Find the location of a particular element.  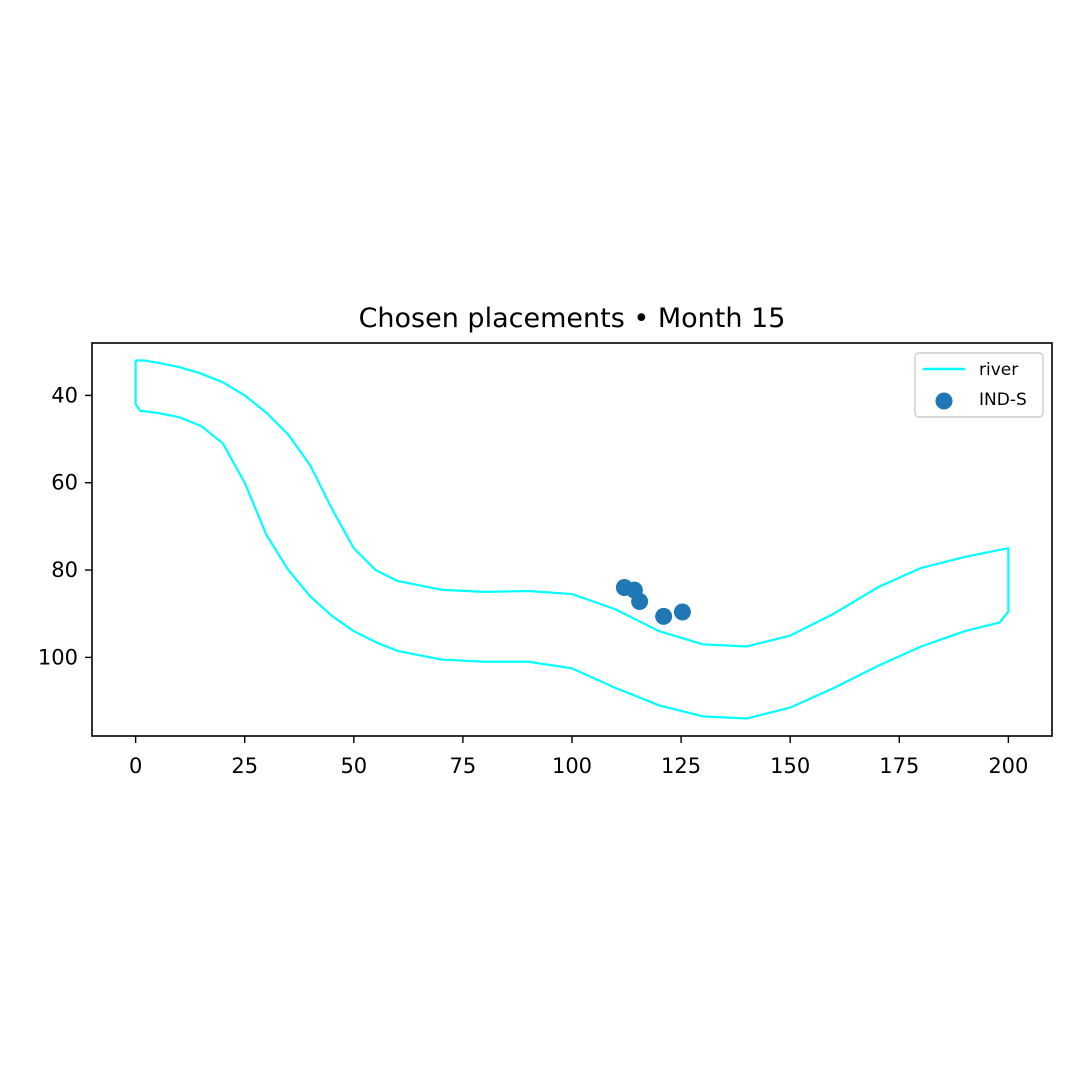

y-tick-label: 100 is located at coordinates (58, 657).